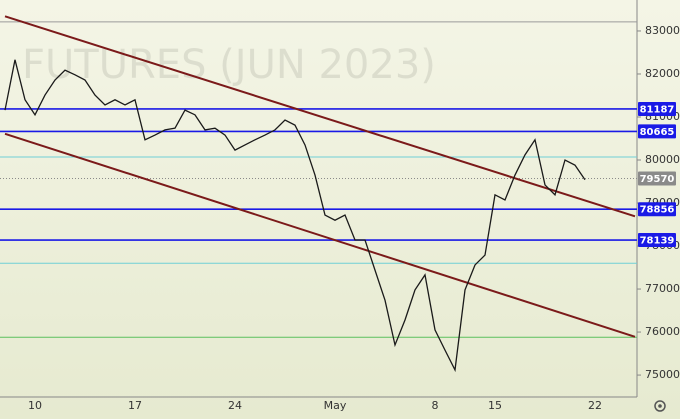 This screenshot has height=419, width=680. Describe the element at coordinates (662, 374) in the screenshot. I see `y-tick-label: 75000` at that location.